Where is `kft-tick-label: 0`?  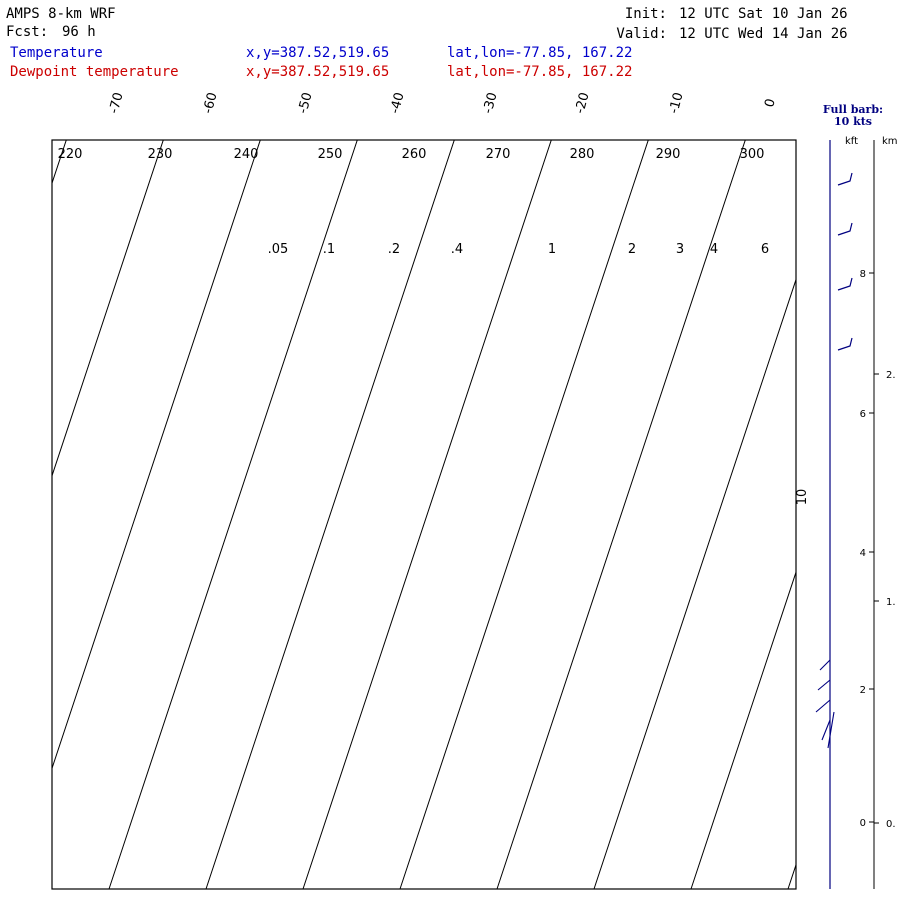
kft-tick-label: 0 is located at coordinates (863, 823).